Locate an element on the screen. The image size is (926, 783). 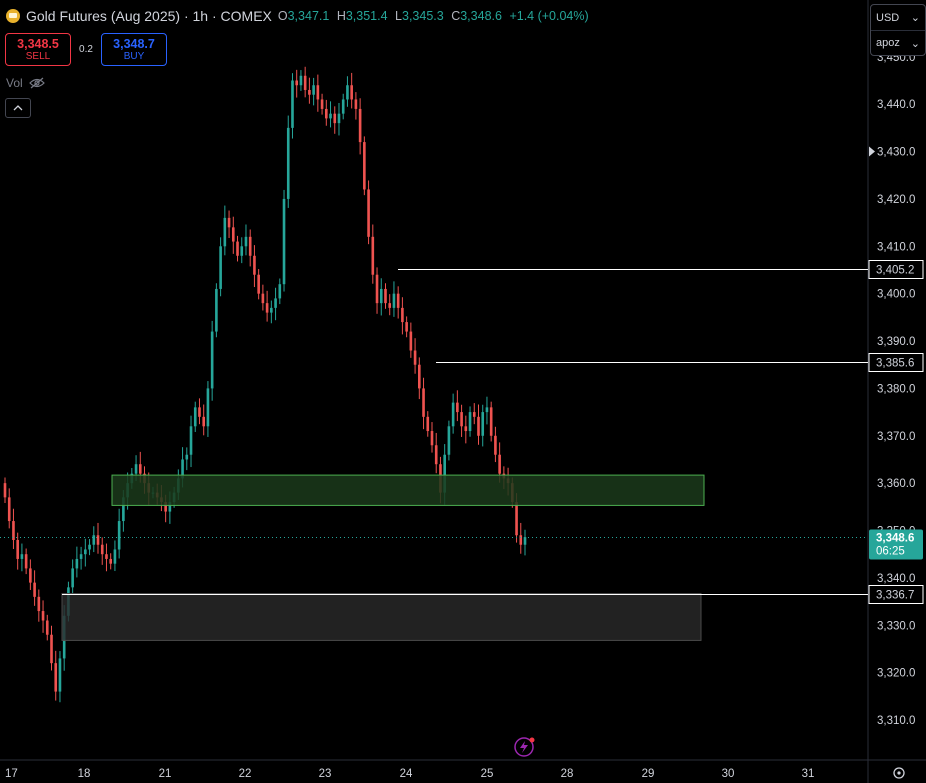
currency-dropdown: USD ⌄ is located at coordinates (898, 17).